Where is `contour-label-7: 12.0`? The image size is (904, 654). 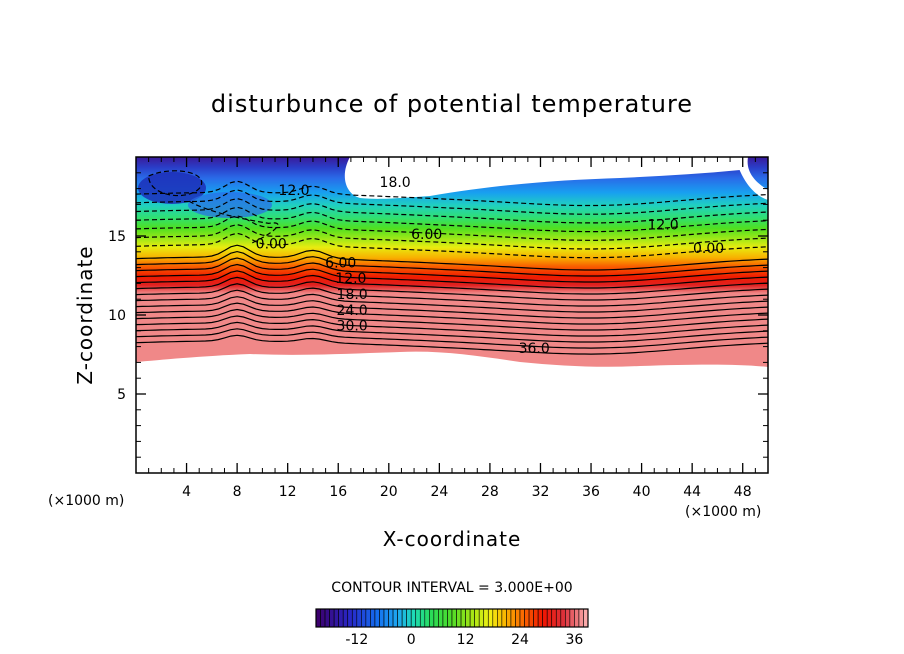 contour-label-7: 12.0 is located at coordinates (350, 279).